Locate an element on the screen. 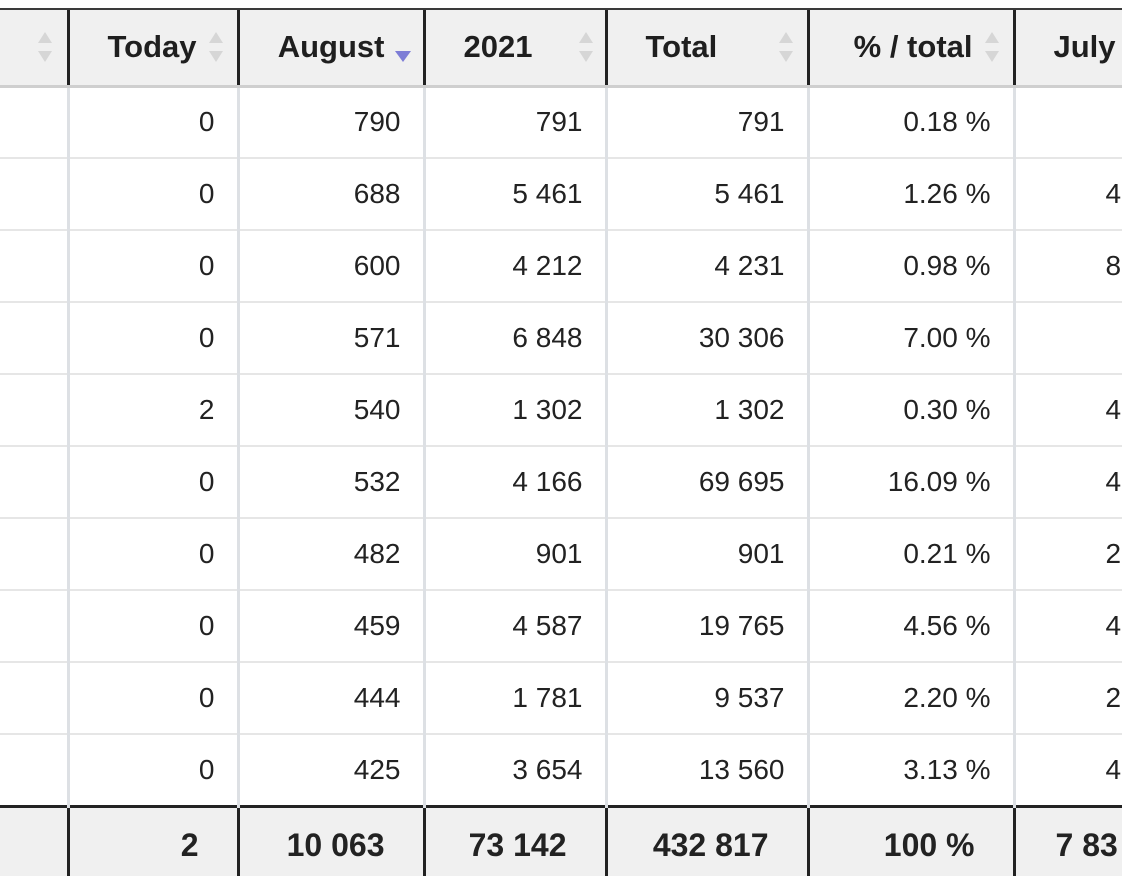 The height and width of the screenshot is (876, 1122). table-row: 0 459 4 587 19 765 4.56 % 4 is located at coordinates (561, 626).